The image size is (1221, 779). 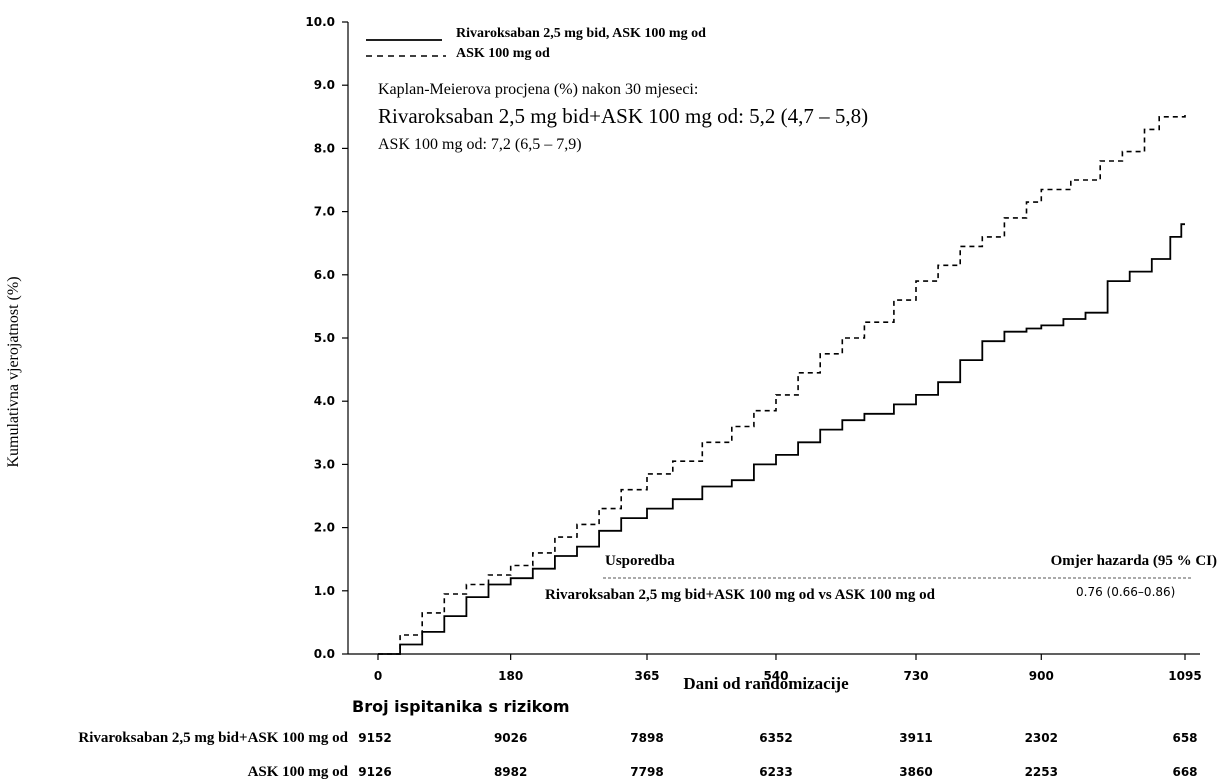 What do you see at coordinates (1125, 592) in the screenshot?
I see `hr-row-value: 0.76 (0.66–0.86)` at bounding box center [1125, 592].